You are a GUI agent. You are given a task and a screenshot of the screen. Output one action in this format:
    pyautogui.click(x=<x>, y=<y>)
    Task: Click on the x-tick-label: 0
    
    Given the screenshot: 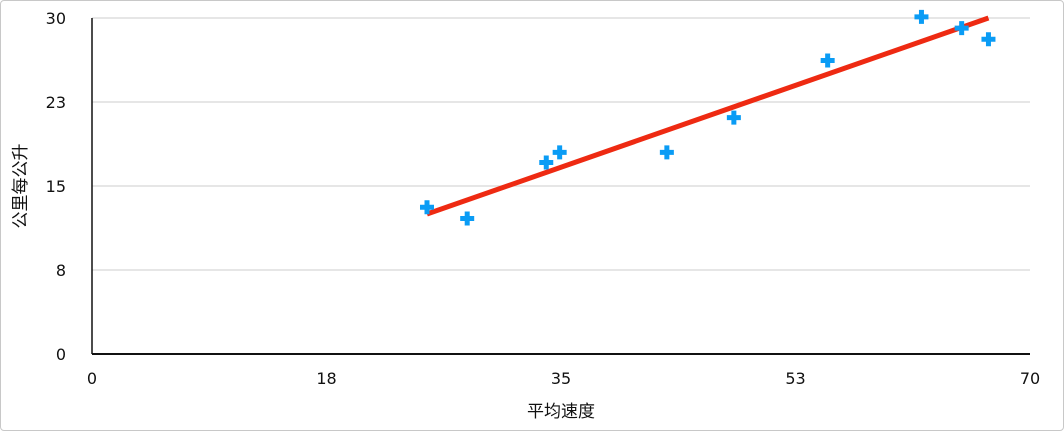 What is the action you would take?
    pyautogui.click(x=92, y=378)
    